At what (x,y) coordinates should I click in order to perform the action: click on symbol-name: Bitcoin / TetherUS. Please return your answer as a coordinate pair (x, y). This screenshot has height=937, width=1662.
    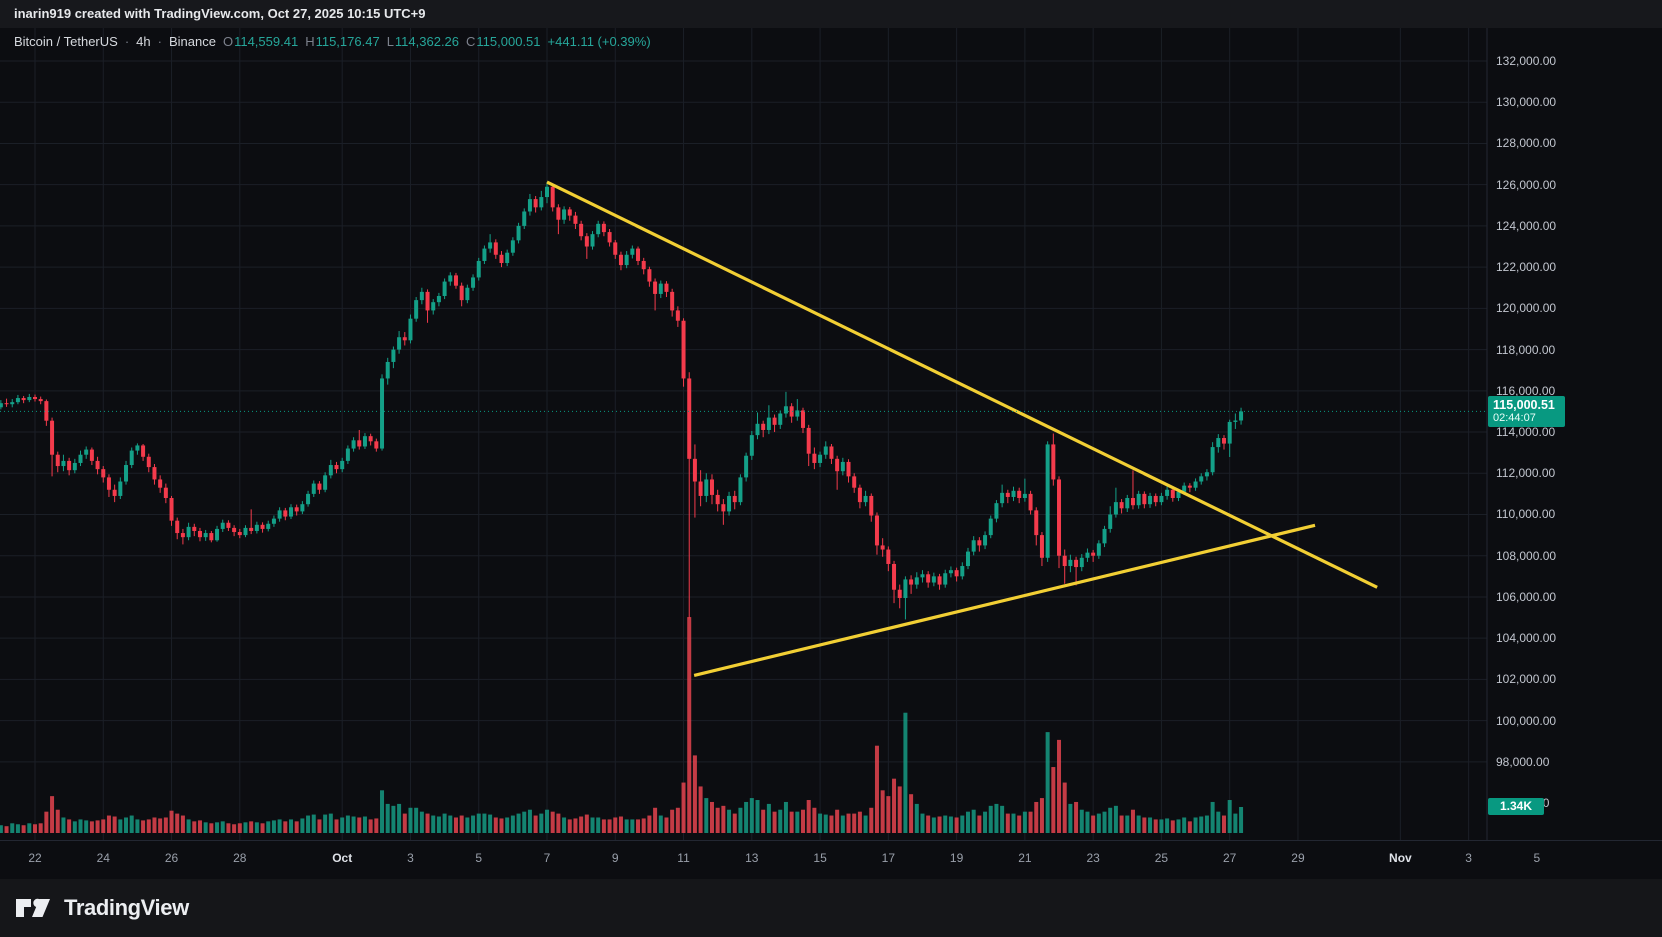
    Looking at the image, I should click on (66, 41).